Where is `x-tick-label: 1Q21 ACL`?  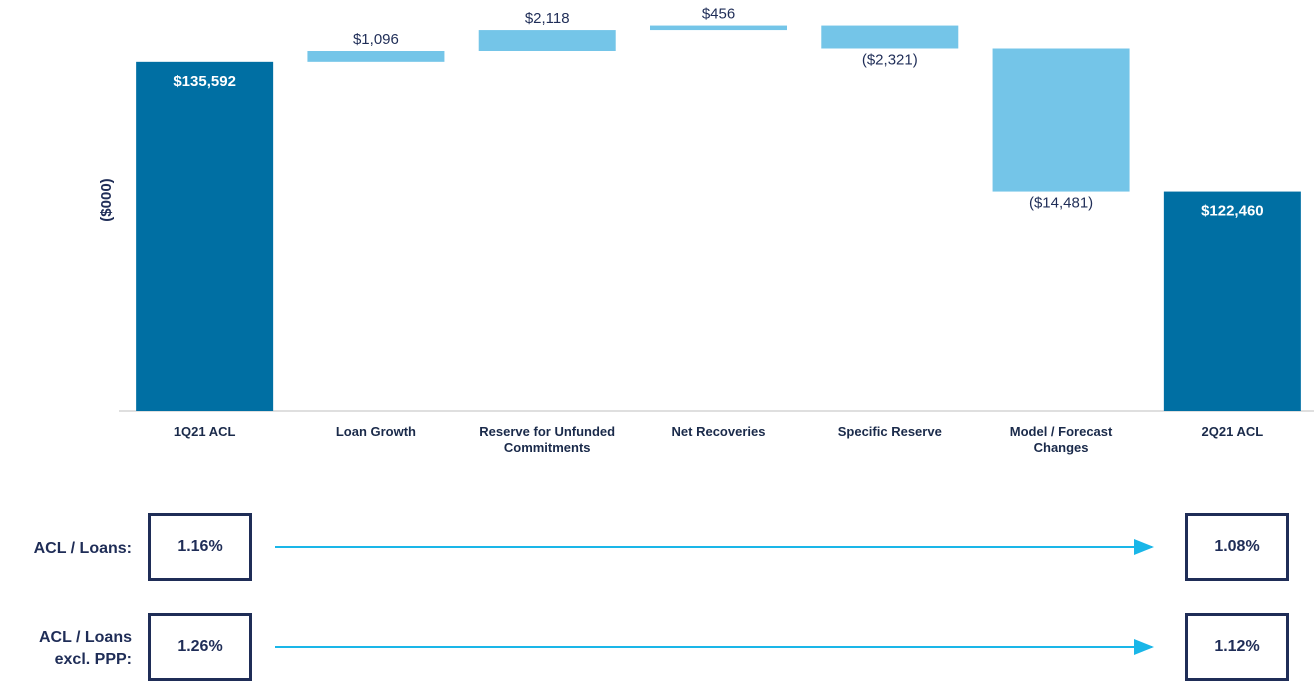
x-tick-label: 1Q21 ACL is located at coordinates (204, 431).